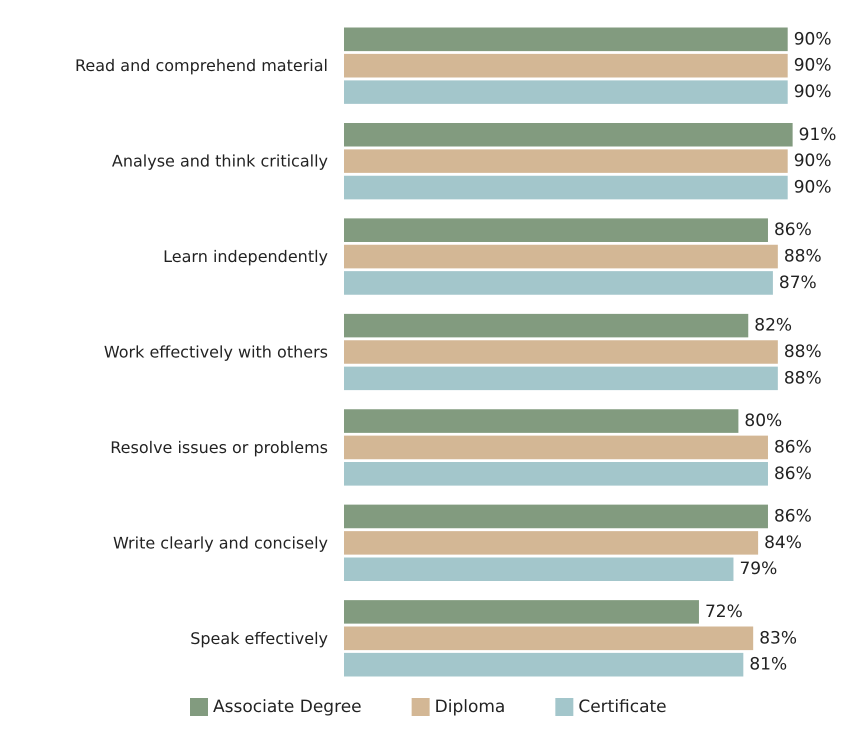 This screenshot has height=736, width=855. I want to click on y-tick-label: Analyse and think critically, so click(220, 161).